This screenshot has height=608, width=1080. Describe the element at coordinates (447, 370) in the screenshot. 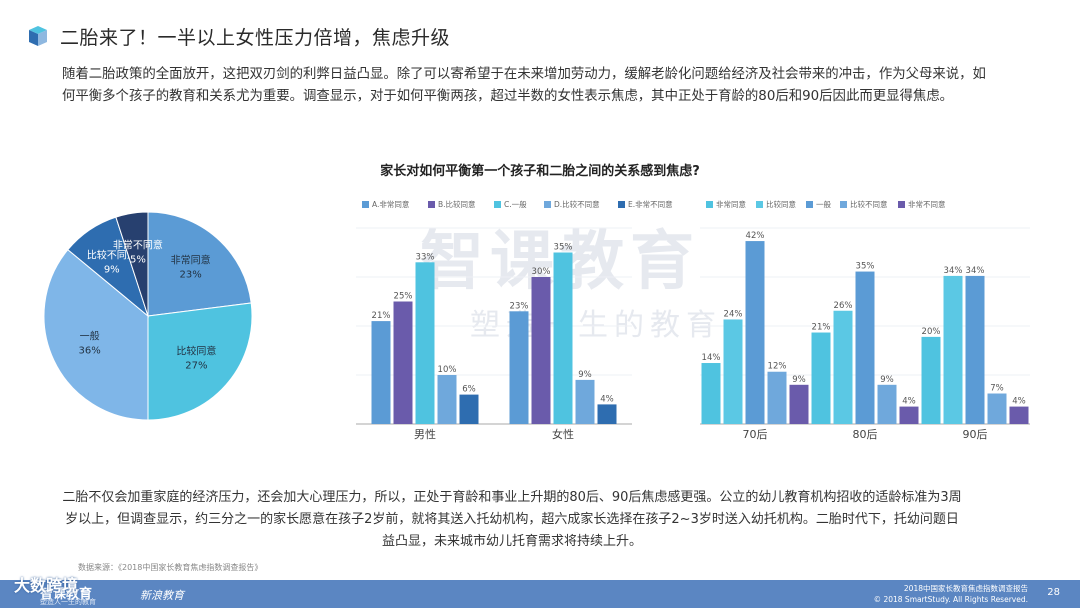

I see `bar-value-label: 10%` at that location.